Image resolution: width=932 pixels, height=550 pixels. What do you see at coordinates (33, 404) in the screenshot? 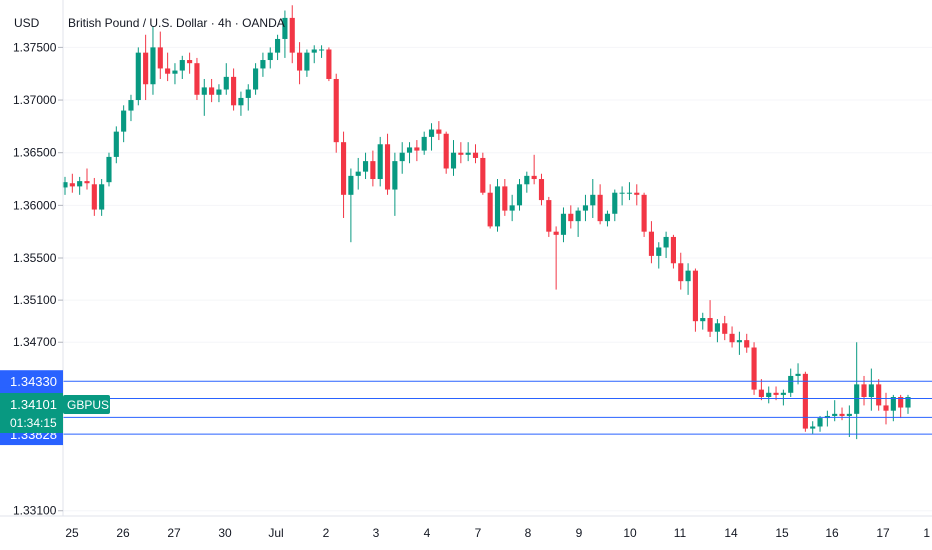
I see `last-price-value: 1.34101` at bounding box center [33, 404].